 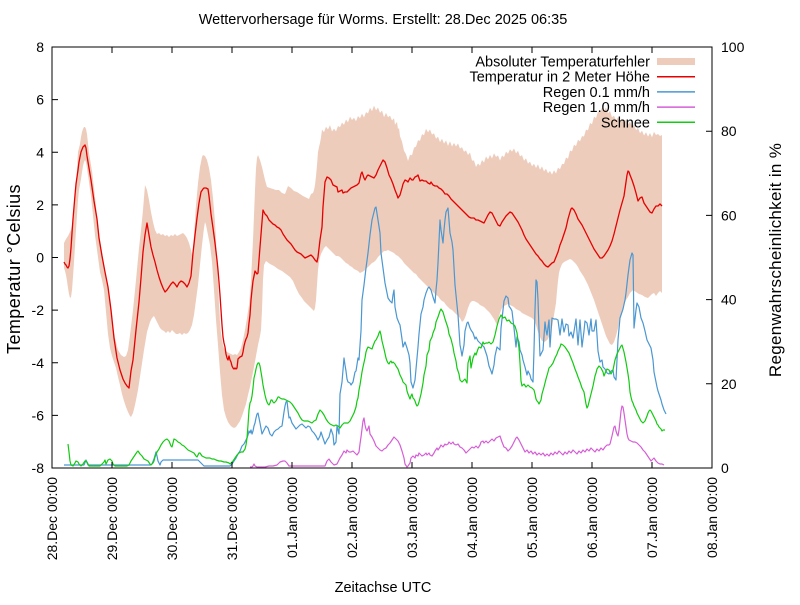 I want to click on svg-text: 29.Dec 00:00, so click(x=112, y=518).